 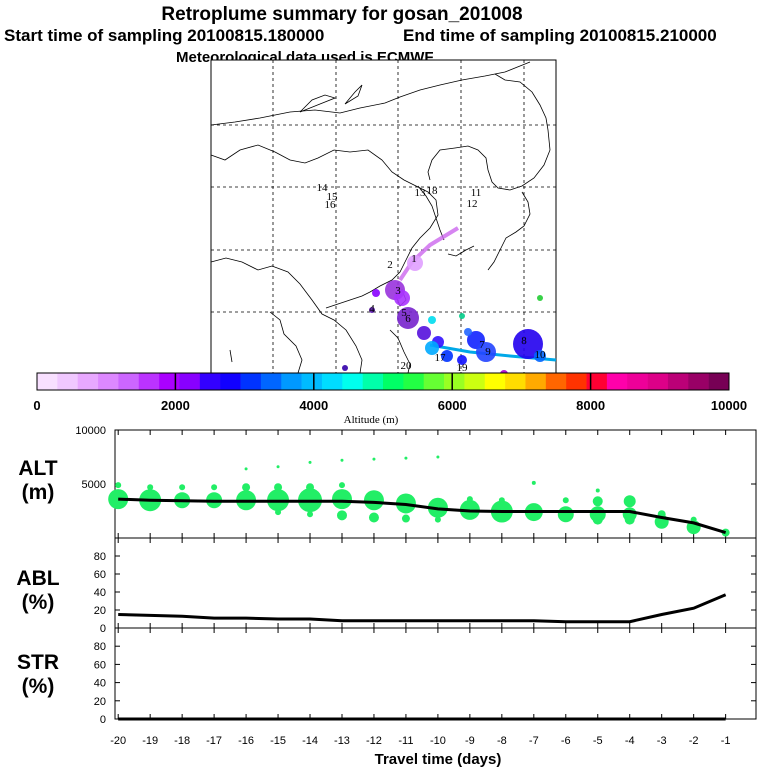 I want to click on x-axis-label: Travel time (days), so click(x=438, y=759).